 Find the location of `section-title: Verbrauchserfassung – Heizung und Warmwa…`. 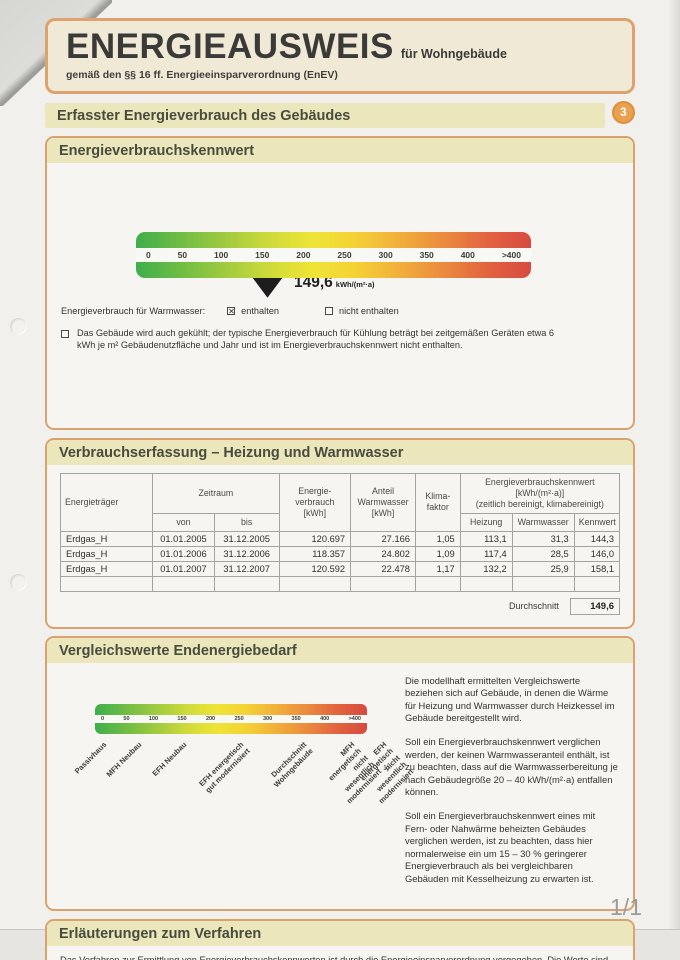

section-title: Verbrauchserfassung – Heizung und Warmwa… is located at coordinates (340, 452).